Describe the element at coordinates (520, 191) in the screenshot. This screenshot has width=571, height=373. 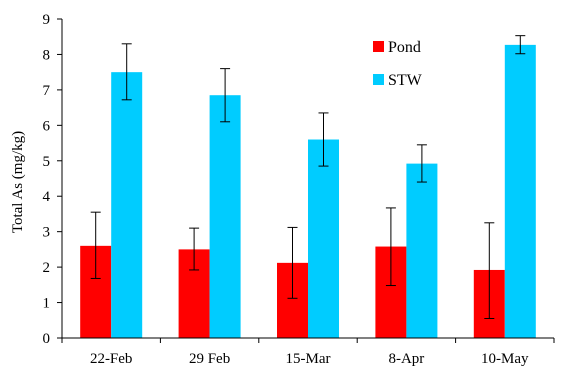
I see `bar-stw-10-may` at that location.